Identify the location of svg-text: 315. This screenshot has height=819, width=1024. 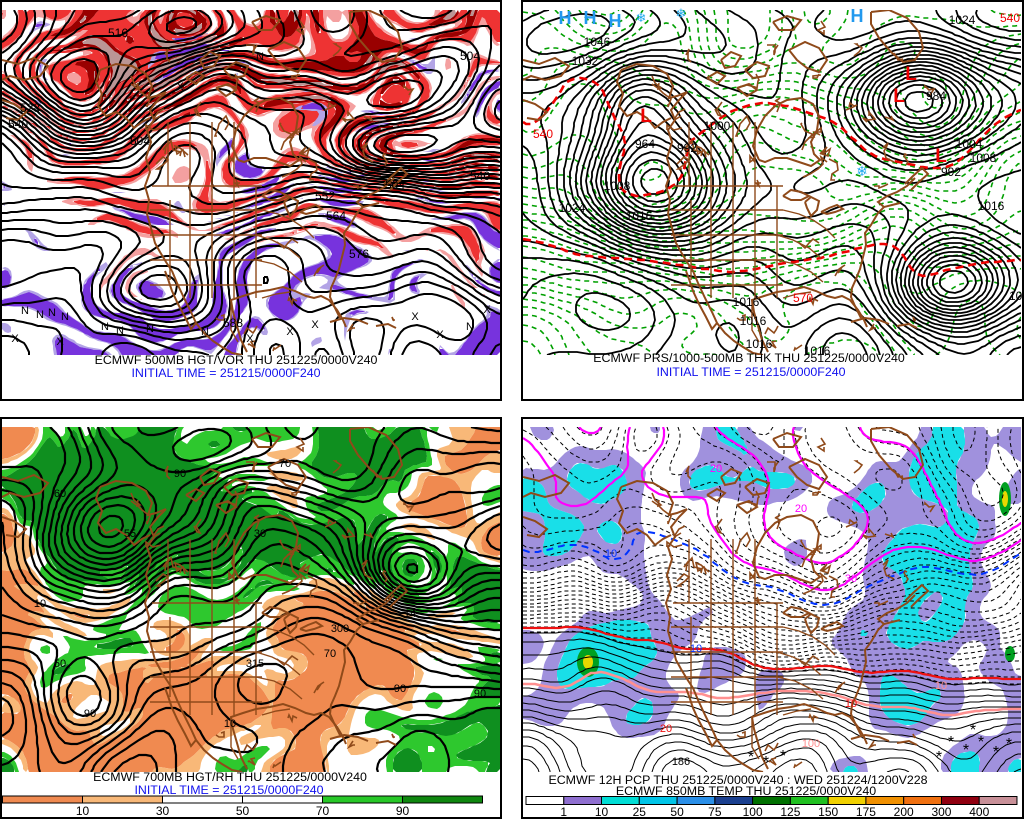
(255, 664).